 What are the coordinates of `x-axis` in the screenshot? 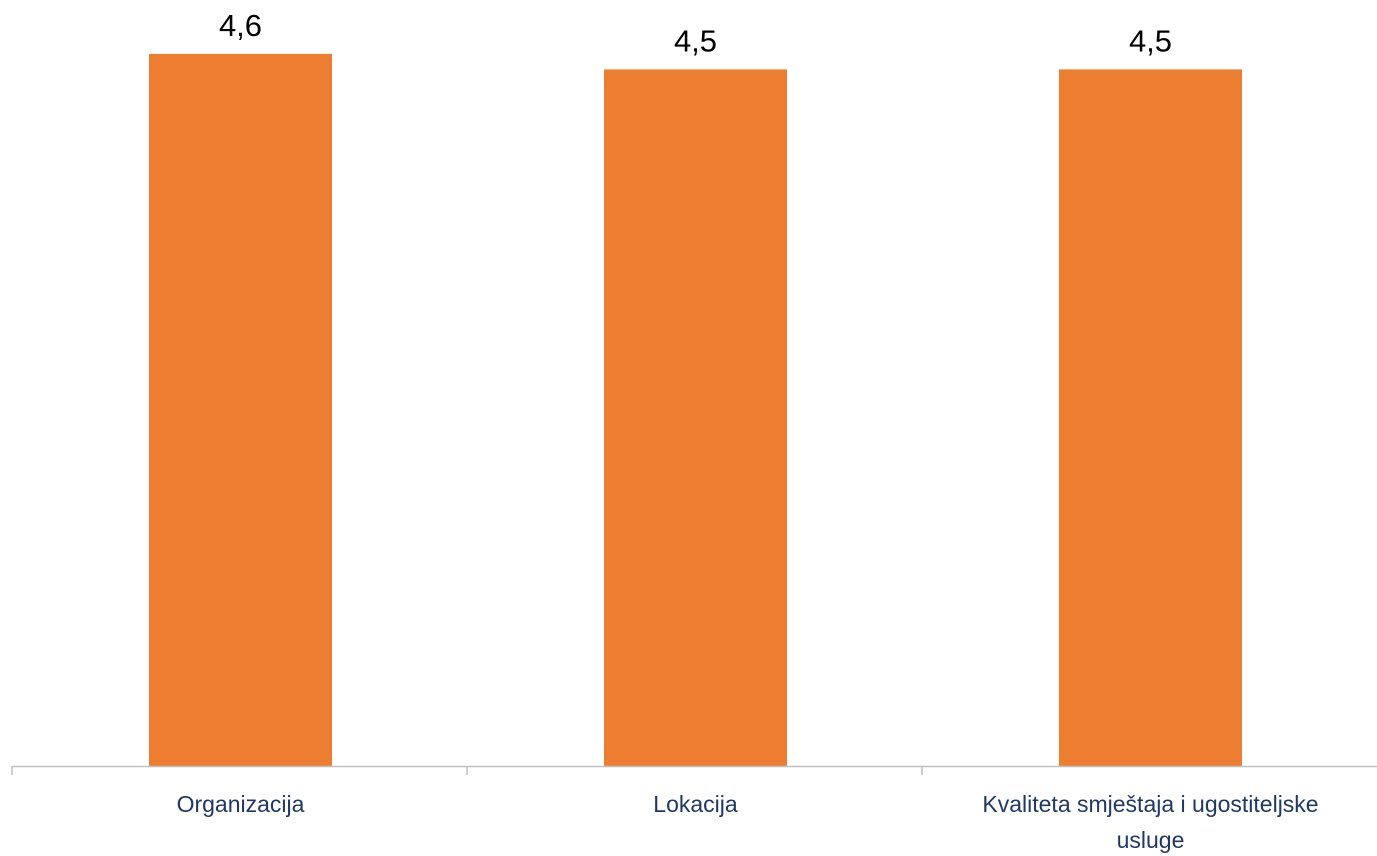 It's located at (694, 770).